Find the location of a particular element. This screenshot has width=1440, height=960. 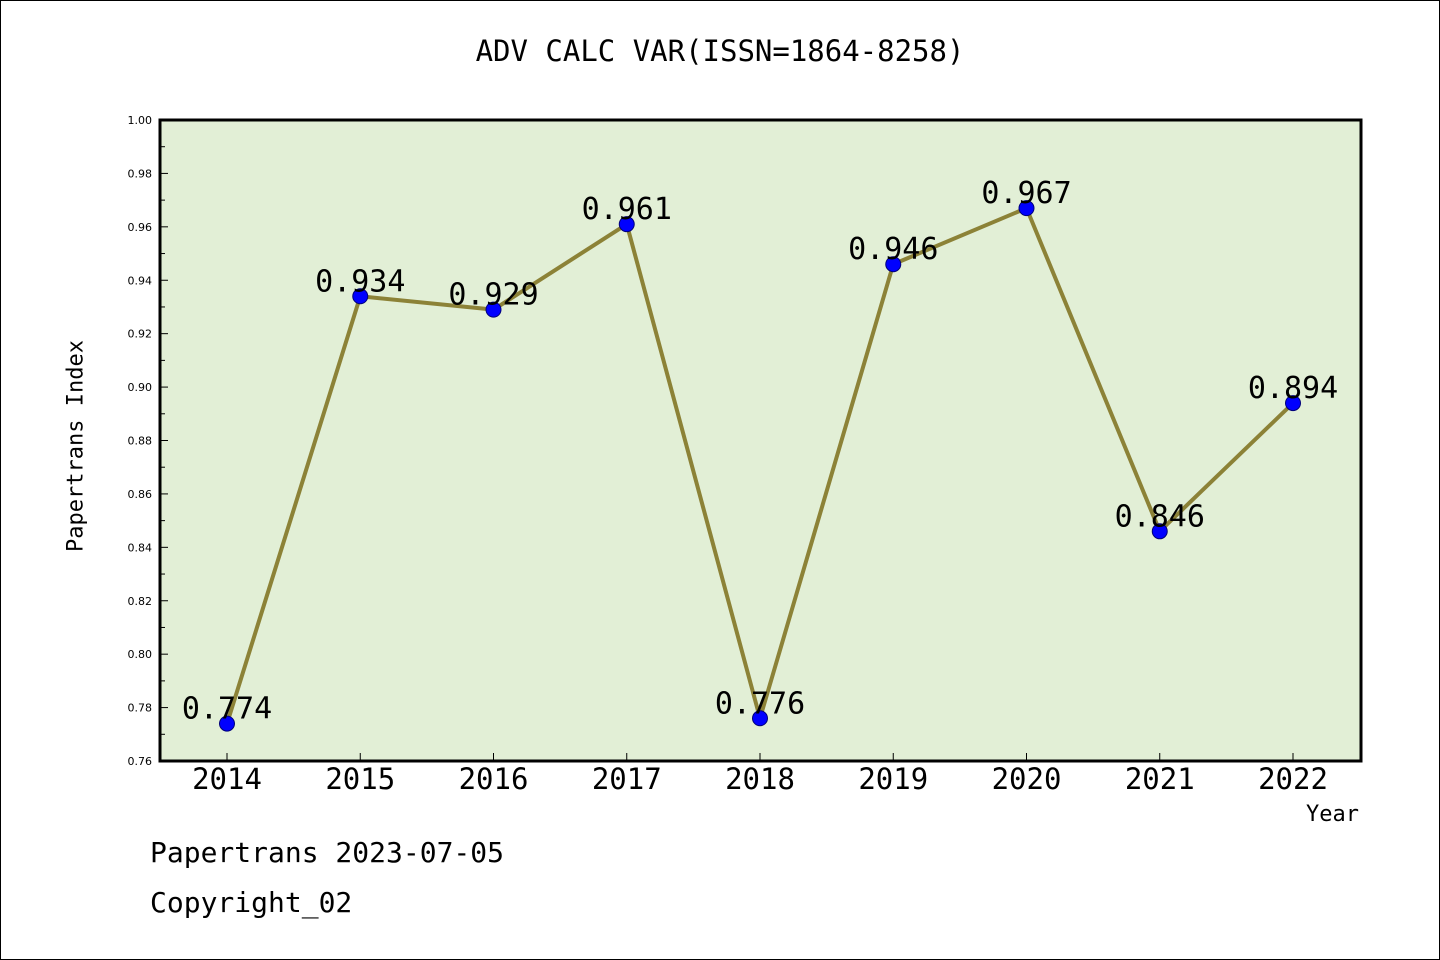

data-label: 0.774 is located at coordinates (227, 709).